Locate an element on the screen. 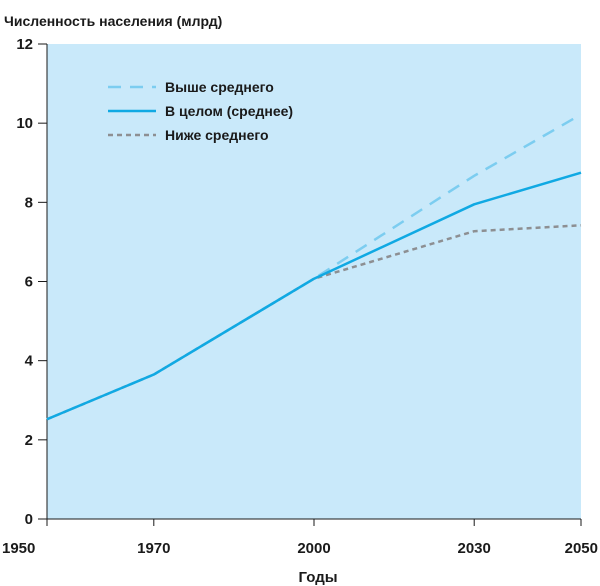 The image size is (600, 586). x-axis-label: Годы is located at coordinates (317, 577).